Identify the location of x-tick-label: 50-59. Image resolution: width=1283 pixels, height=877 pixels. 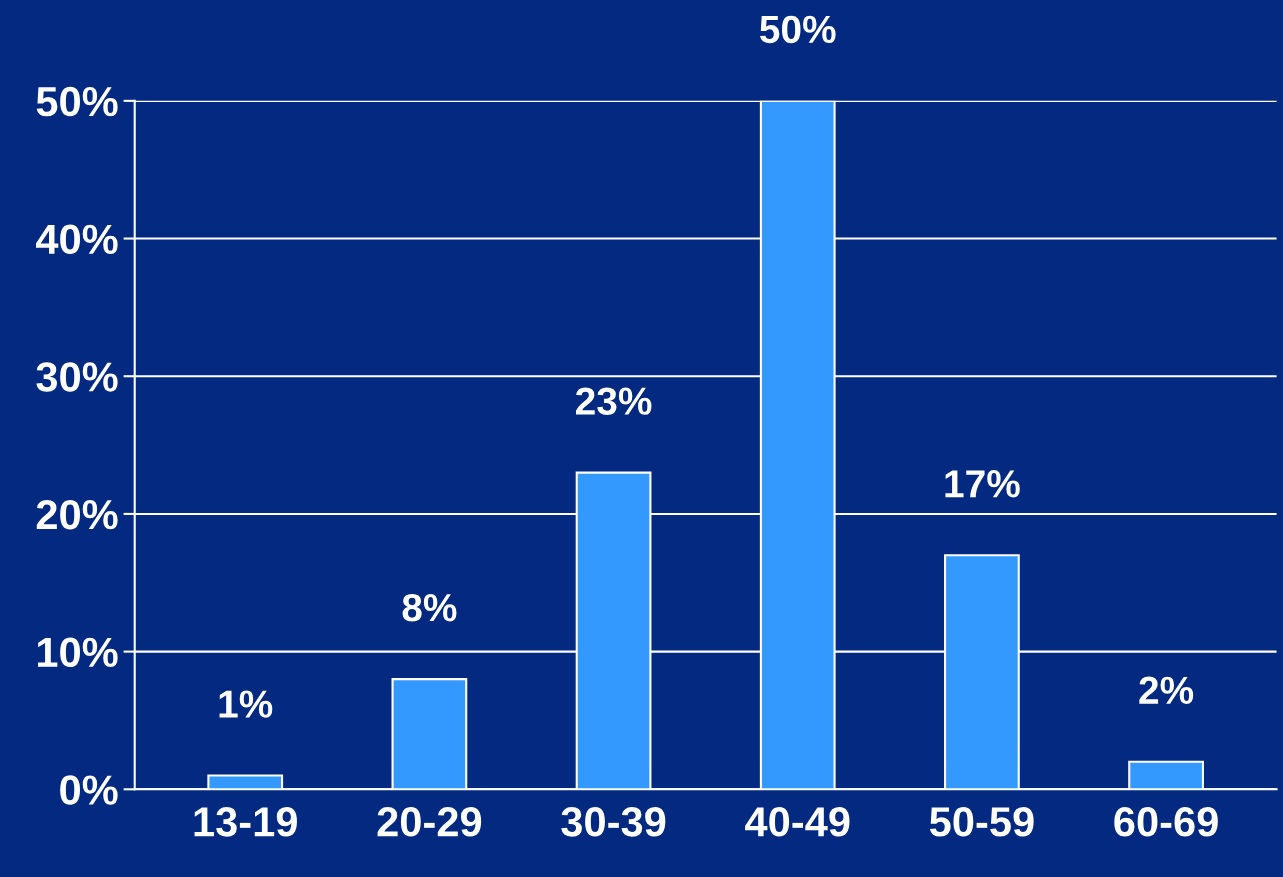
(981, 822).